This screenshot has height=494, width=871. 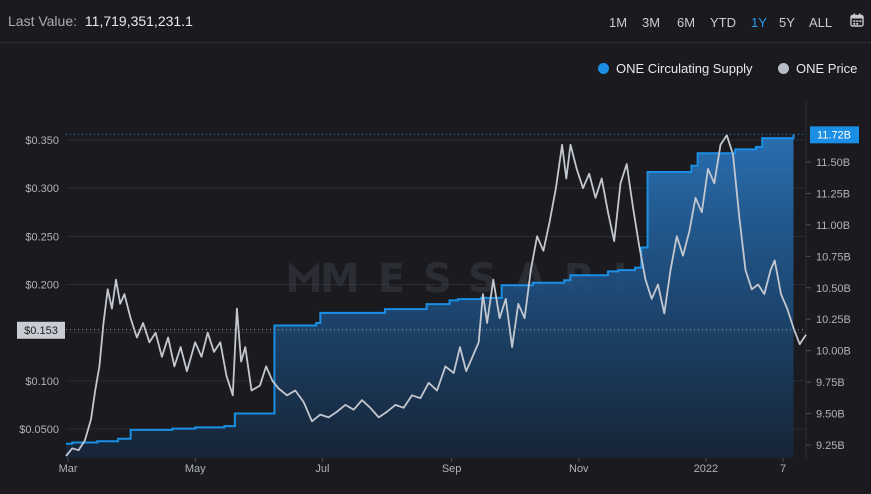 I want to click on range-button-6m: 6M, so click(x=686, y=22).